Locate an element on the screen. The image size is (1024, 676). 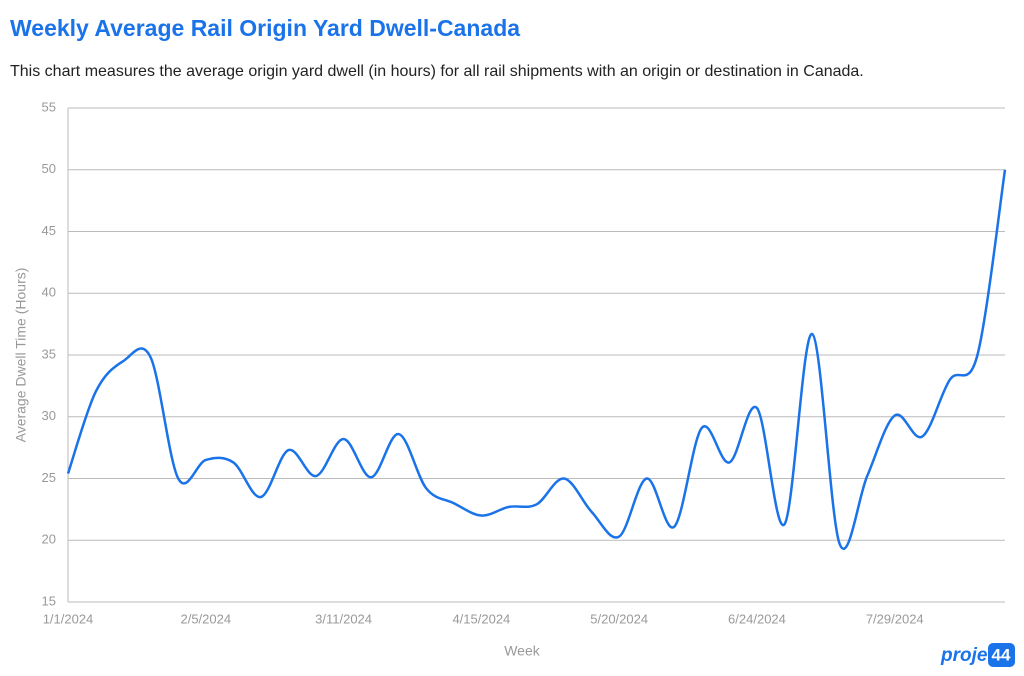
y-tick-label: 50 is located at coordinates (49, 168).